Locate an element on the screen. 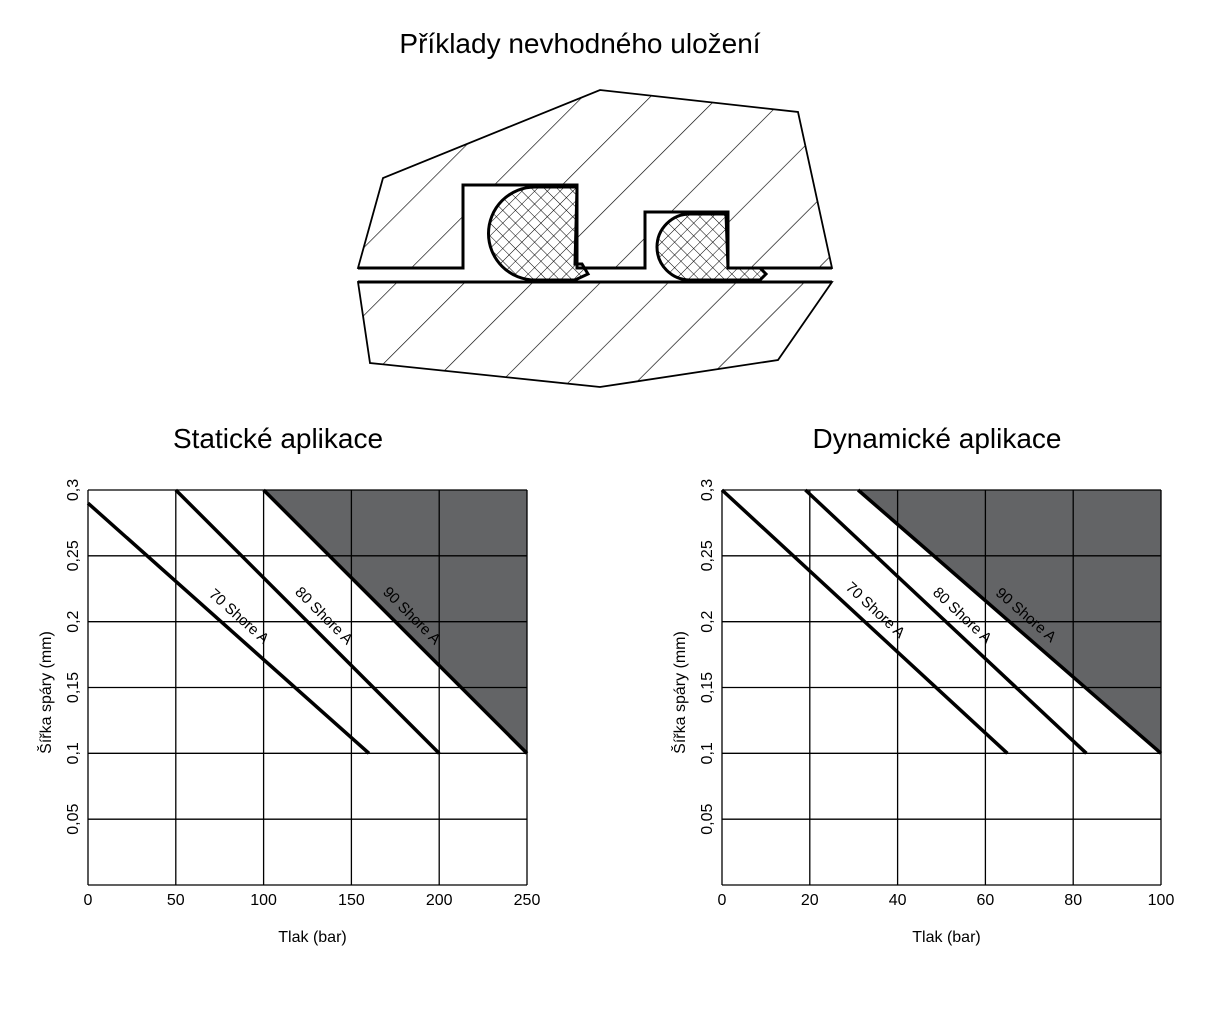 The image size is (1226, 1024). x-tick-label: 250 is located at coordinates (527, 900).